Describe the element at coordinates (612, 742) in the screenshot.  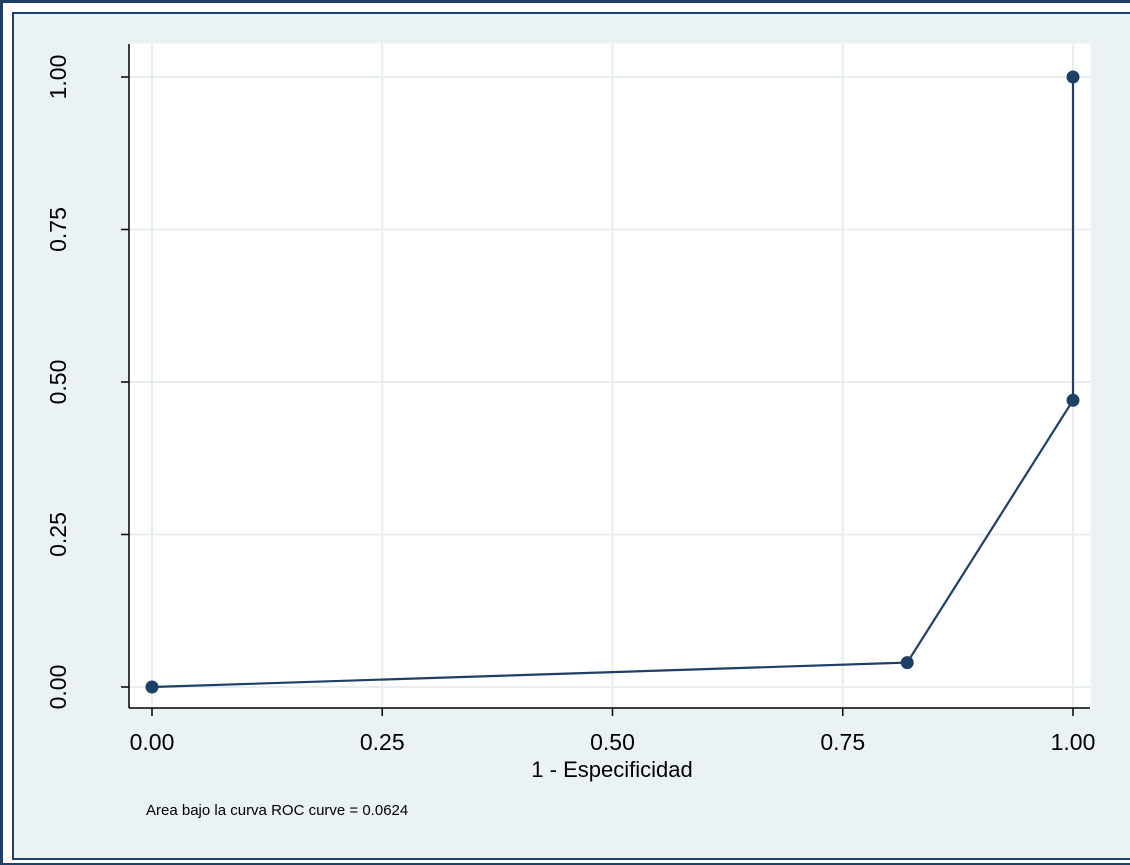
I see `x-tick-label: 0.50` at that location.